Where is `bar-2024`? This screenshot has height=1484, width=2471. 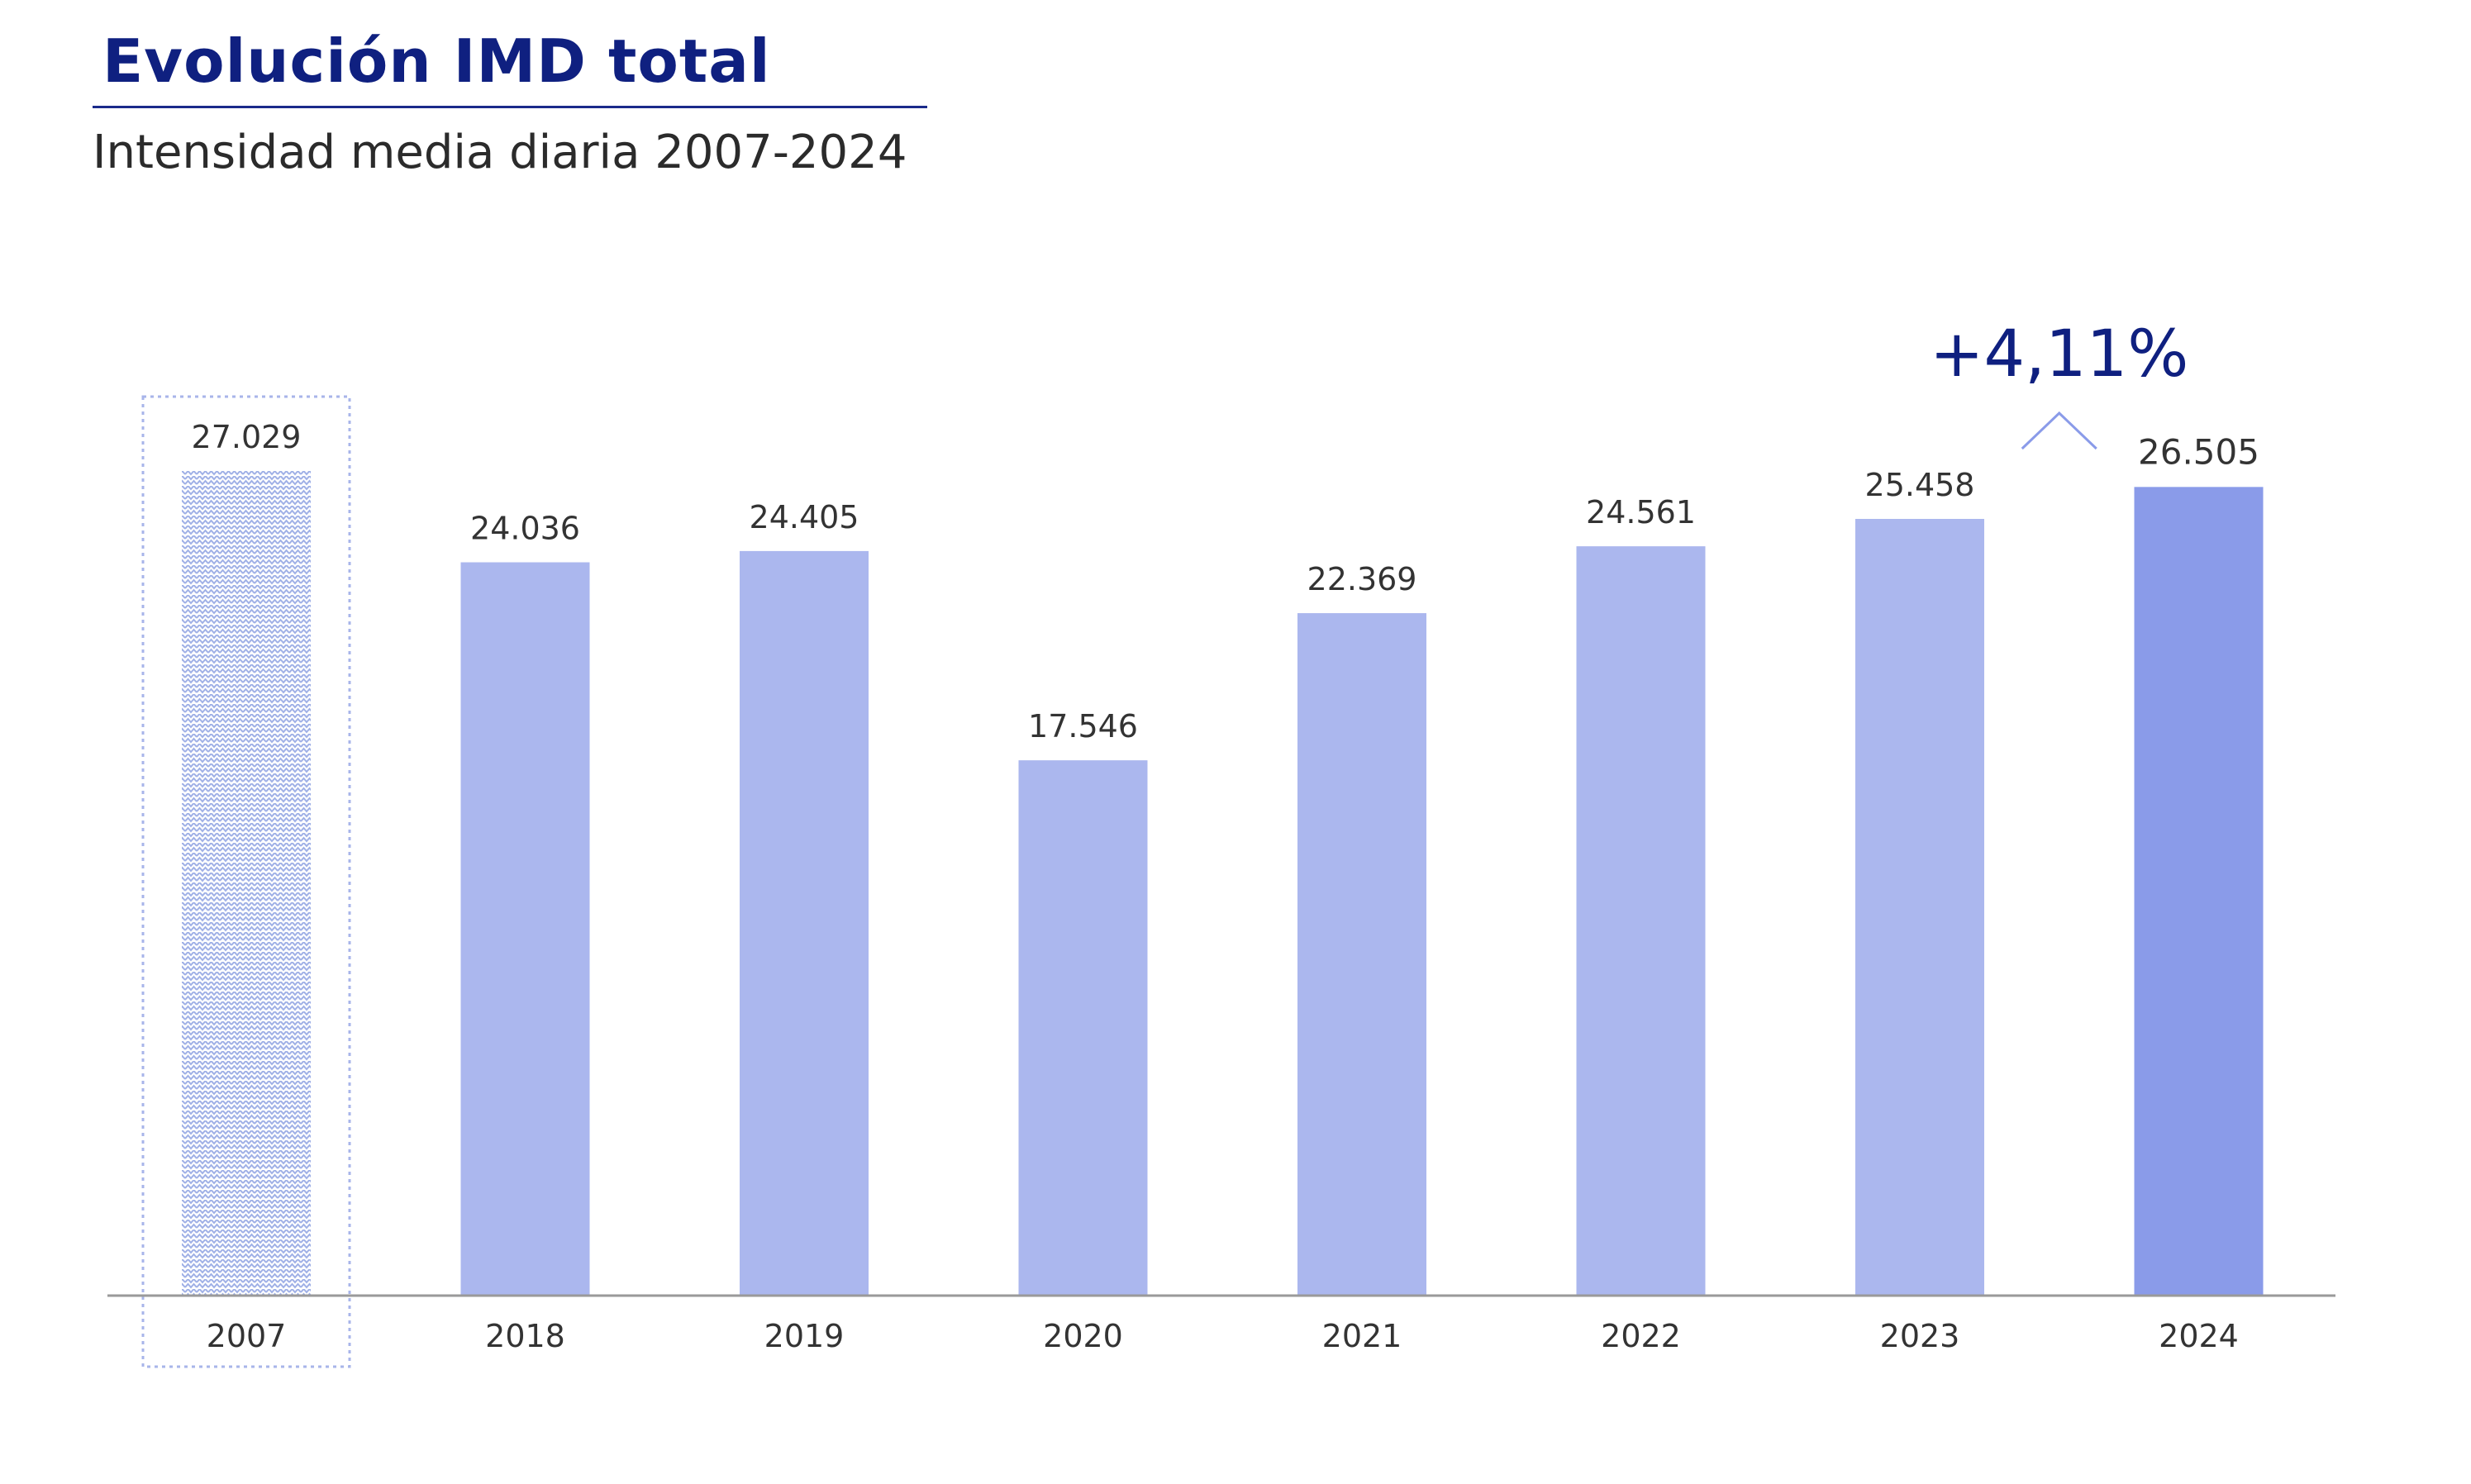 bar-2024 is located at coordinates (2199, 891).